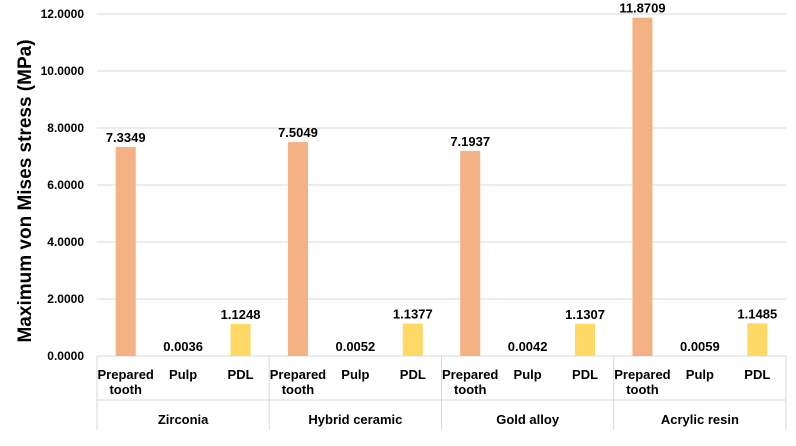 This screenshot has height=446, width=796. Describe the element at coordinates (63, 14) in the screenshot. I see `y-tick-label: 12.0000` at that location.